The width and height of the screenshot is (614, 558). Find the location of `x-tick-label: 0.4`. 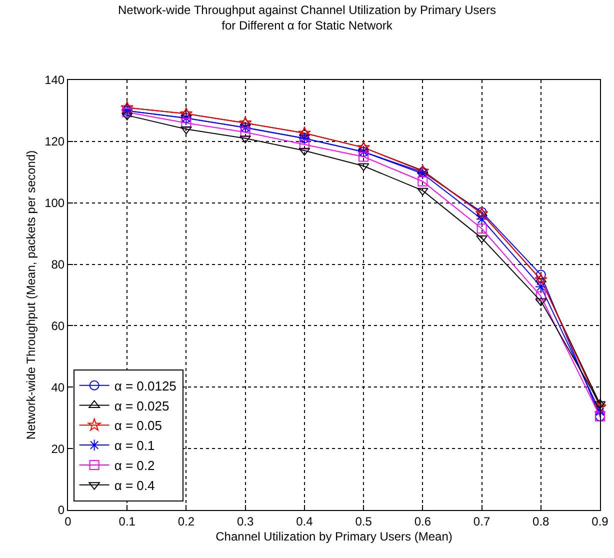

x-tick-label: 0.4 is located at coordinates (305, 521).